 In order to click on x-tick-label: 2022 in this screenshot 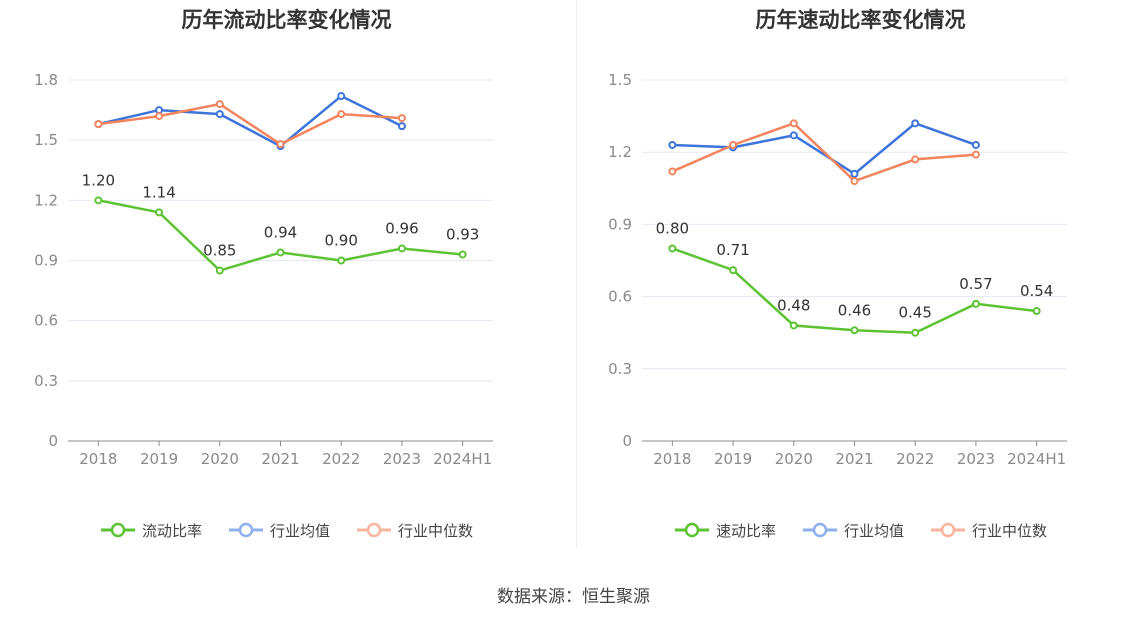, I will do `click(915, 459)`.